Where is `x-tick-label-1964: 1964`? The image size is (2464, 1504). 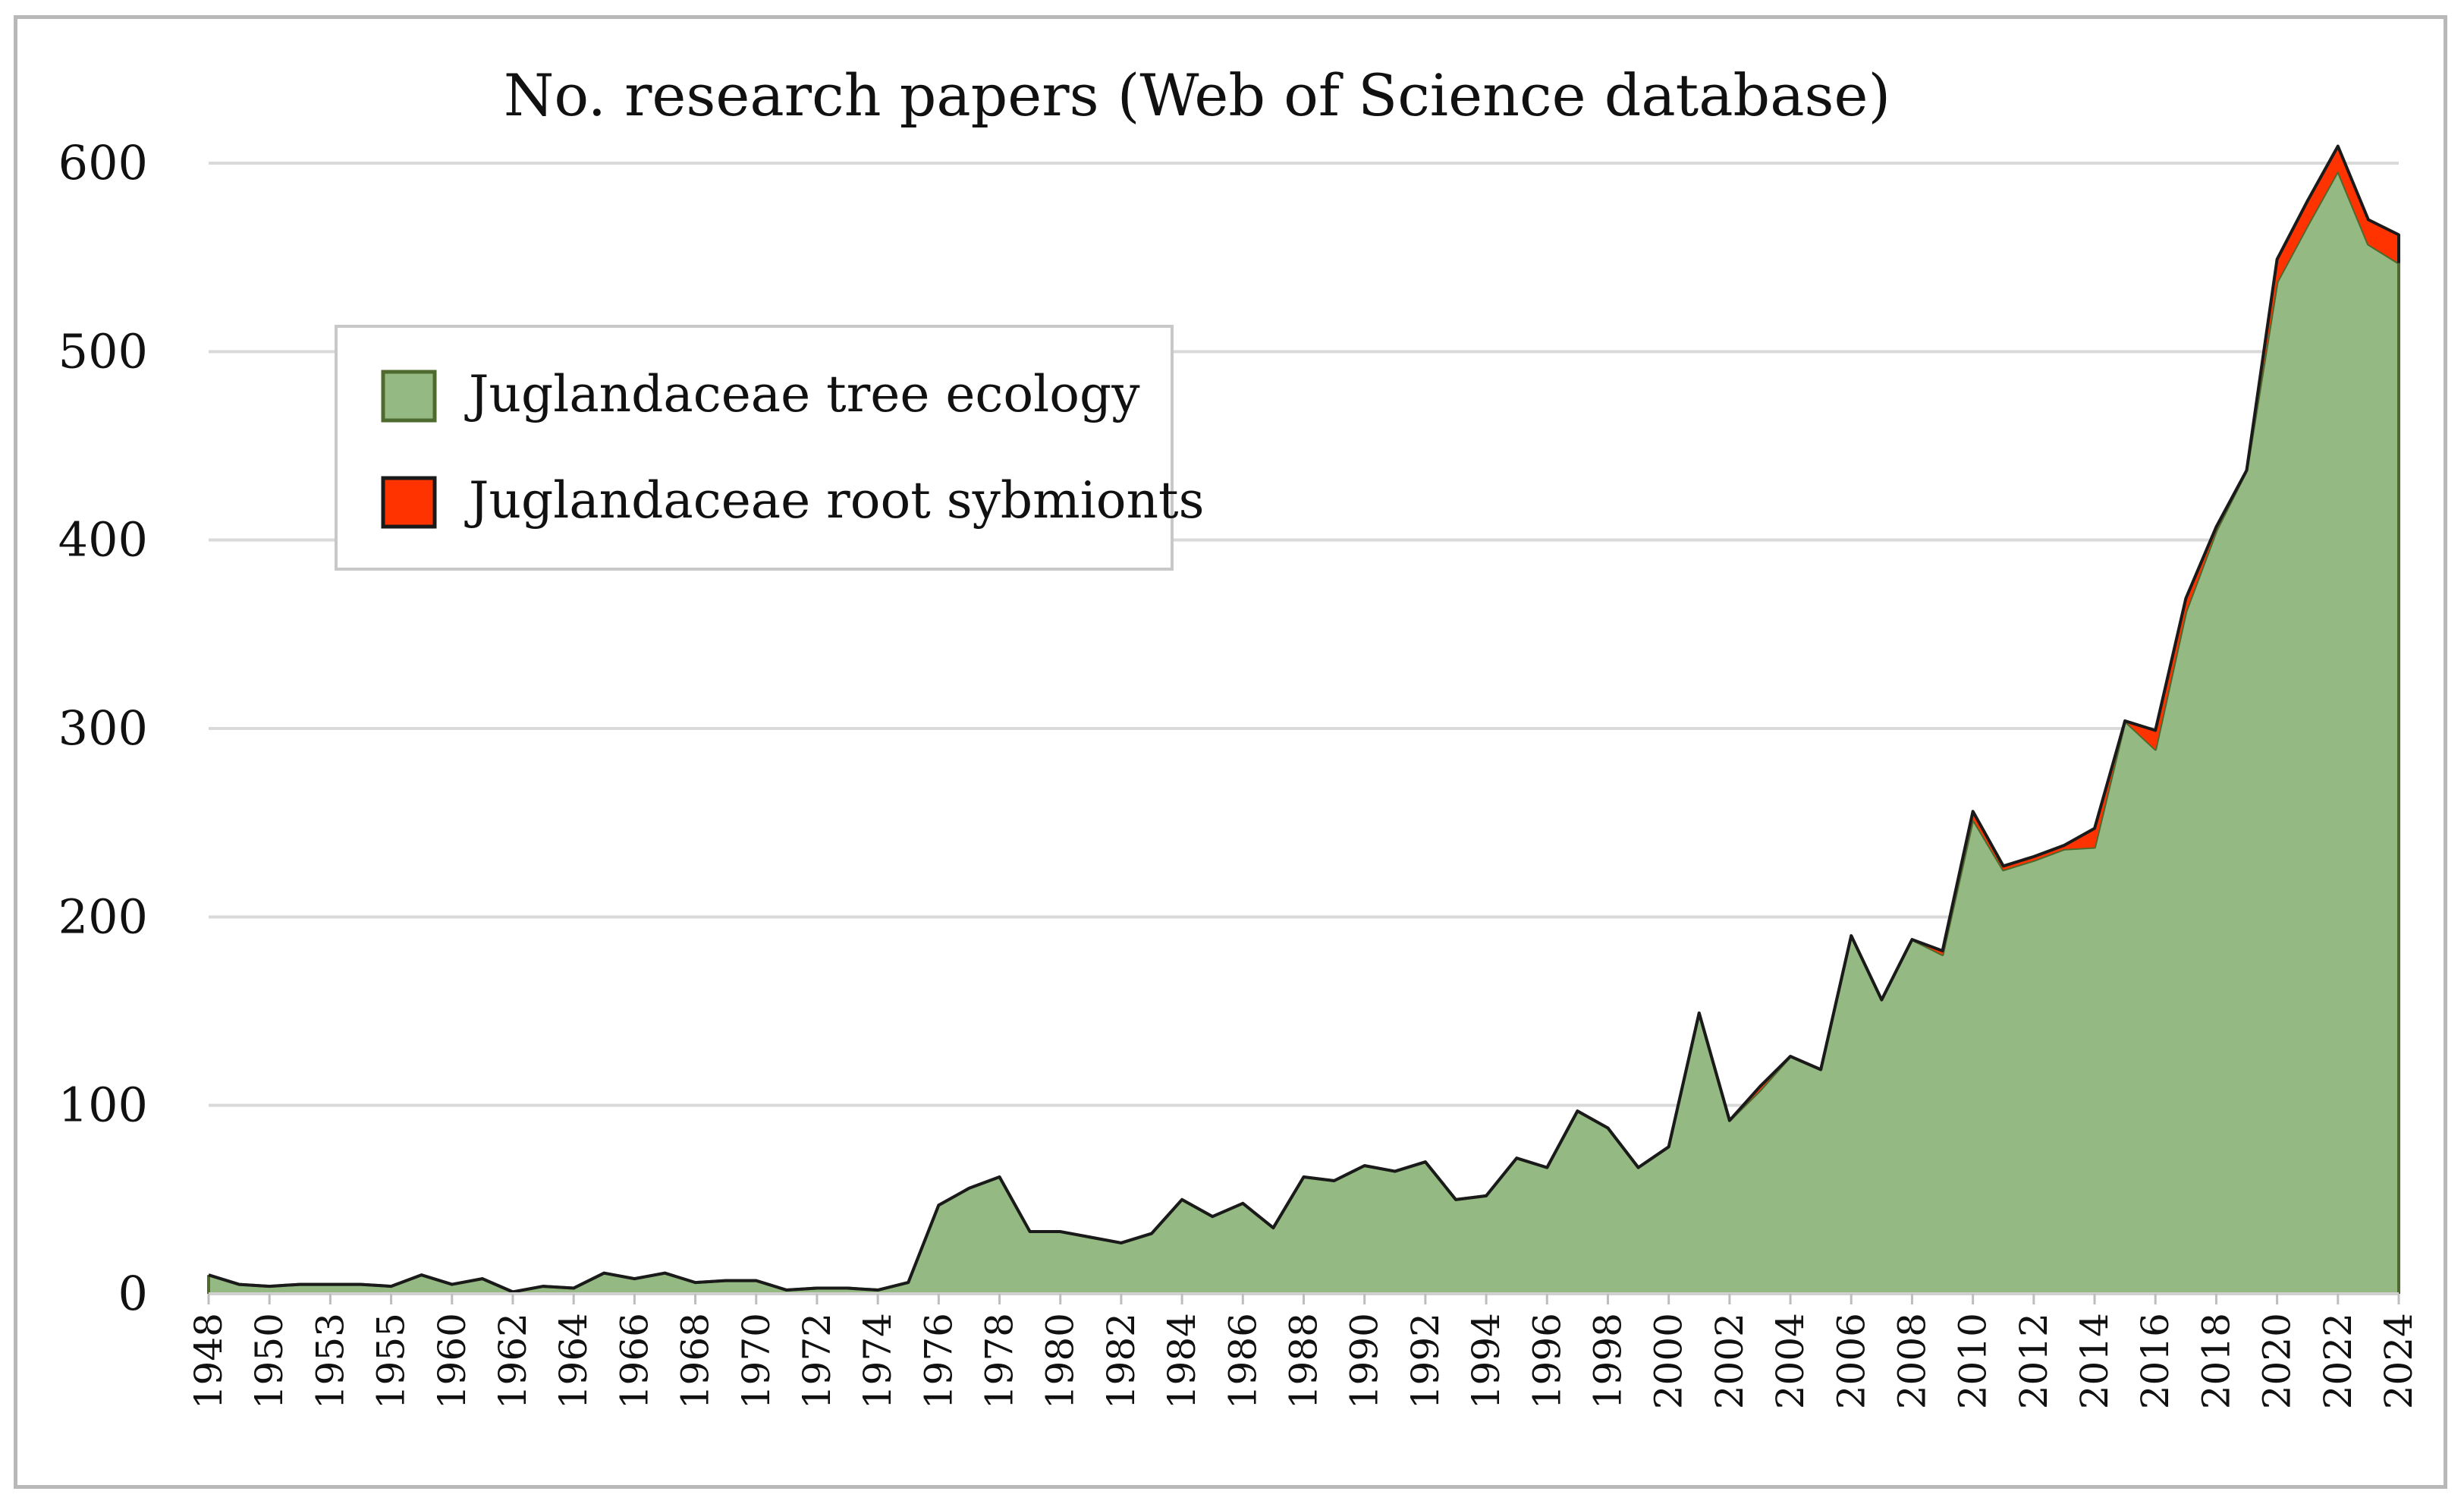 x-tick-label-1964: 1964 is located at coordinates (574, 1361).